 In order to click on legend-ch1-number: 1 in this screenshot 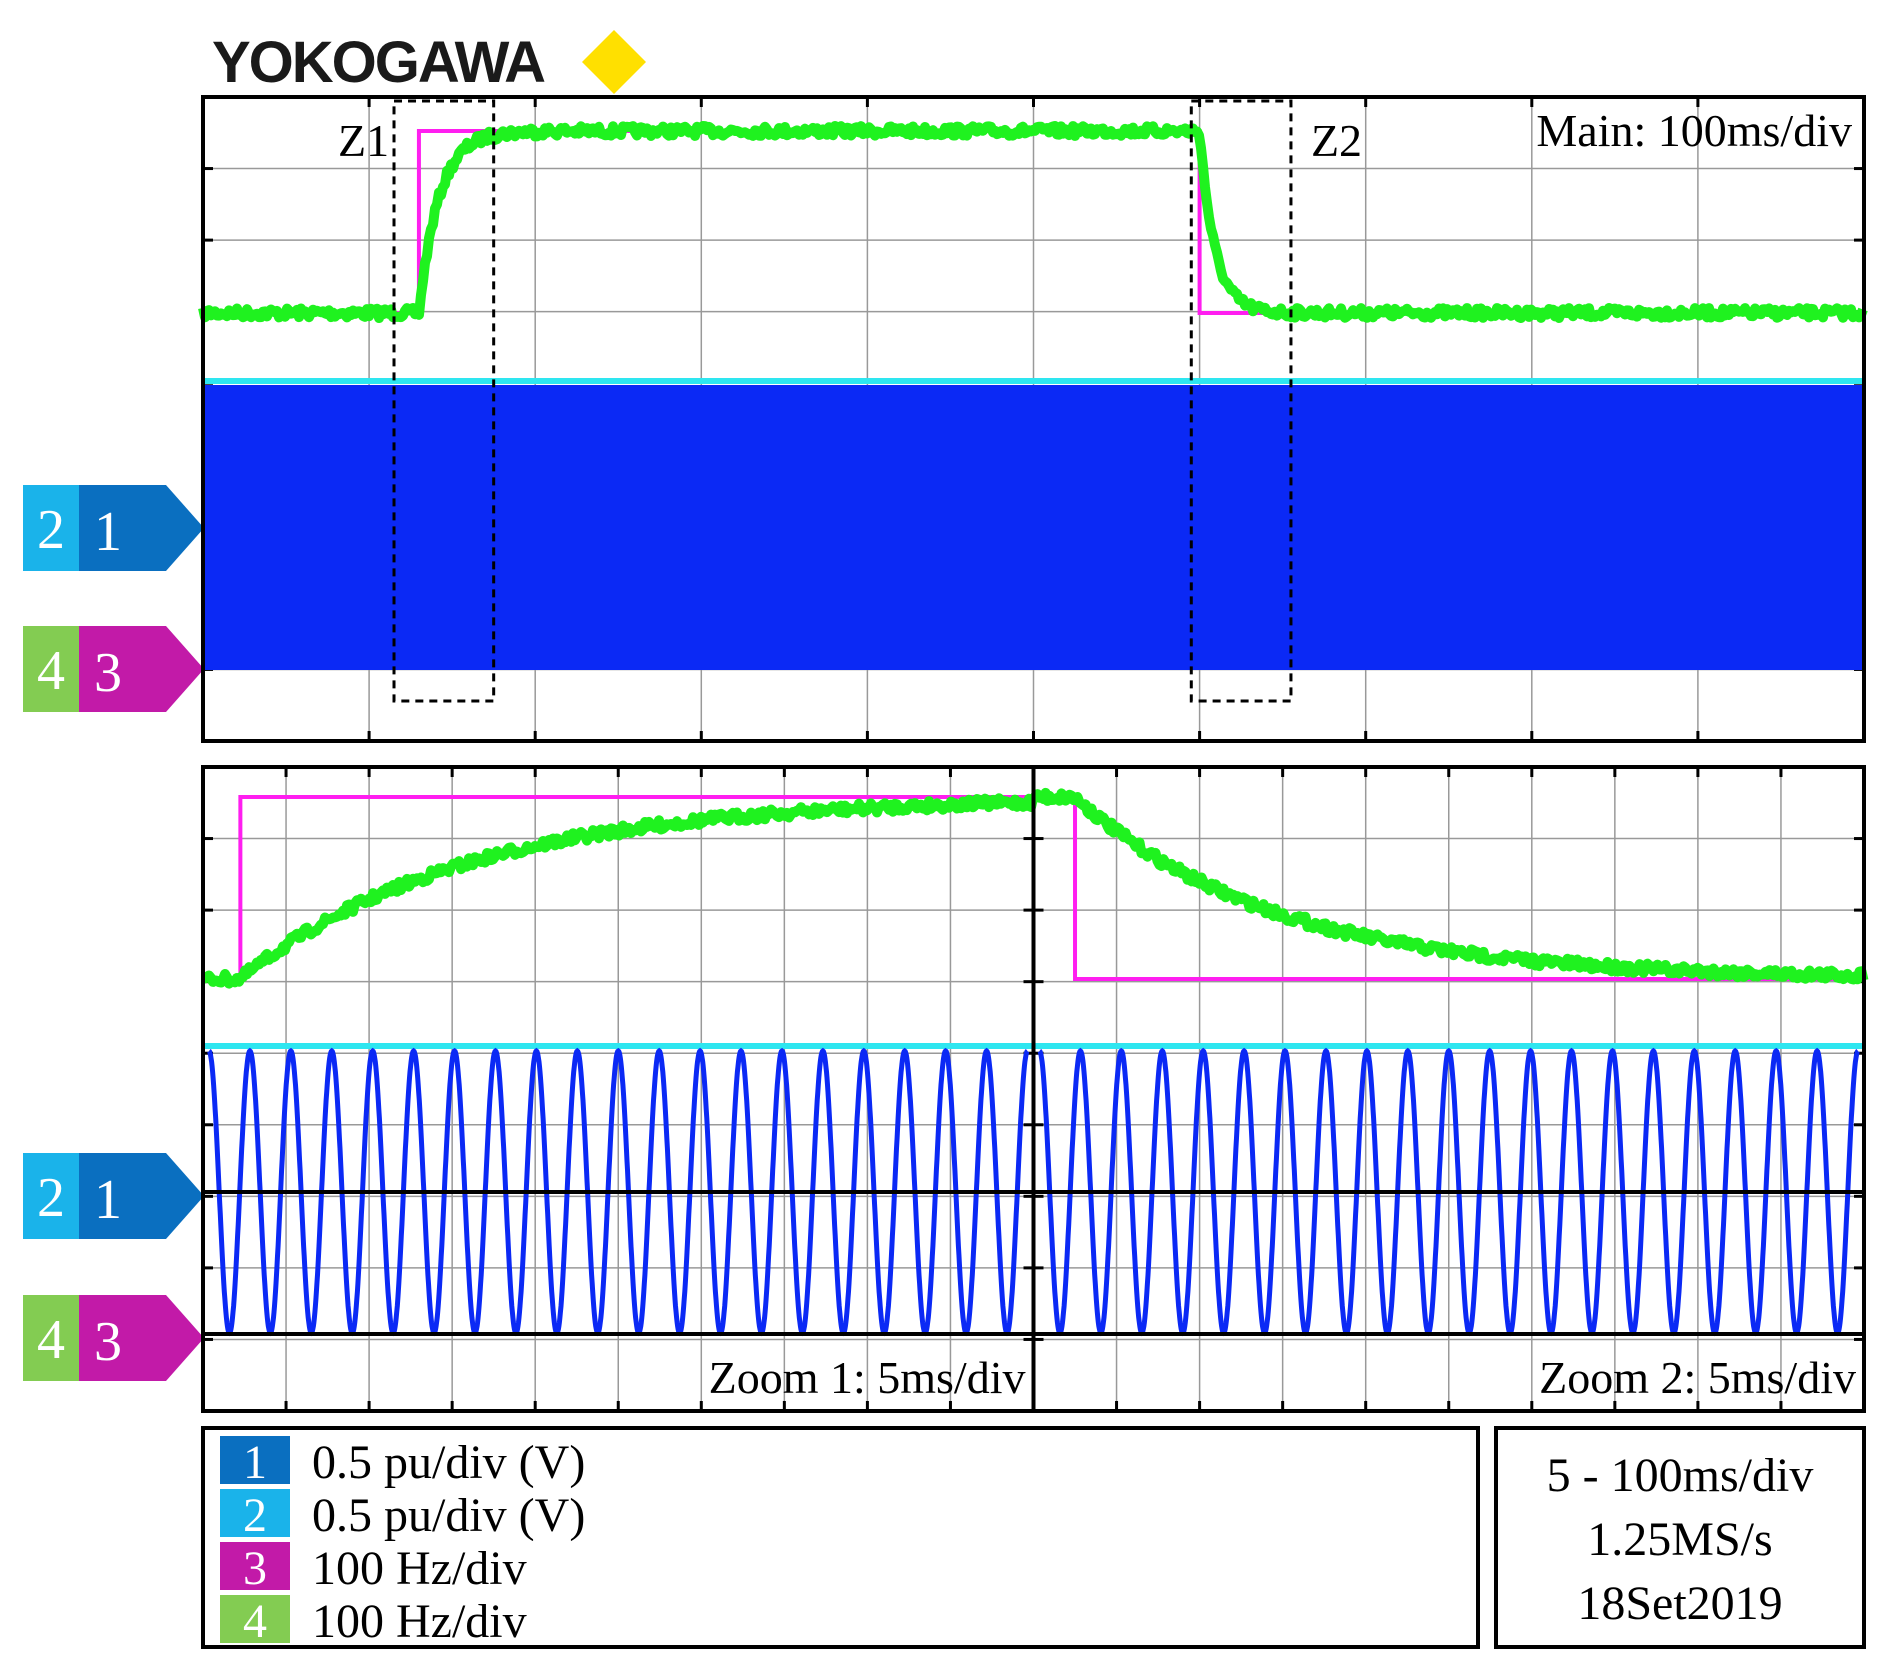, I will do `click(255, 1462)`.